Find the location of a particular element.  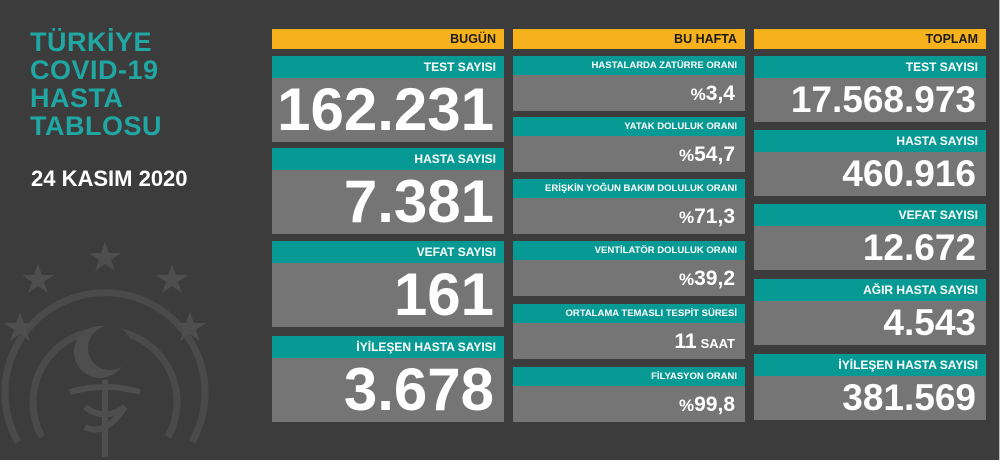

today-case-label: HASTA SAYISI is located at coordinates (388, 159).